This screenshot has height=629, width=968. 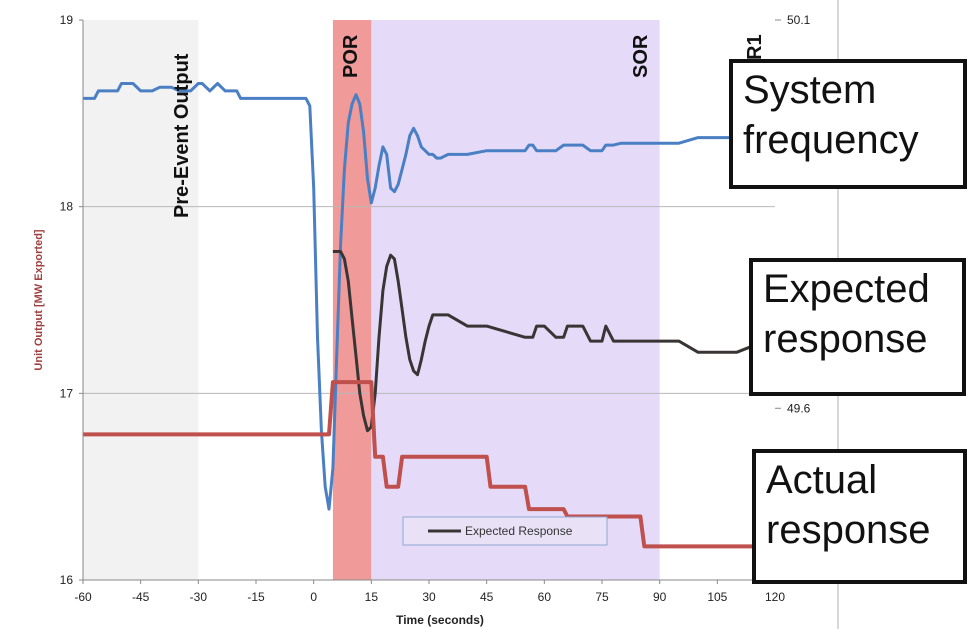 What do you see at coordinates (83, 597) in the screenshot?
I see `x-tick-label: -60` at bounding box center [83, 597].